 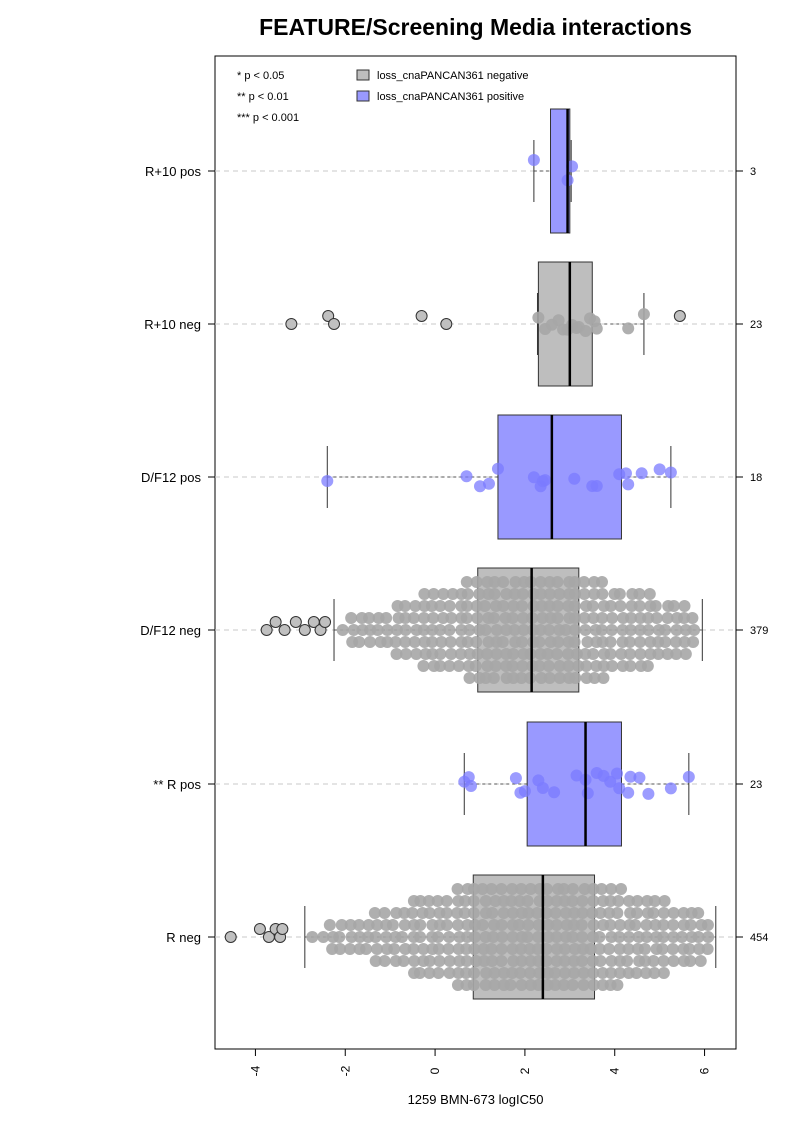 I want to click on legend-significance-label: ** p < 0.01, so click(x=263, y=97).